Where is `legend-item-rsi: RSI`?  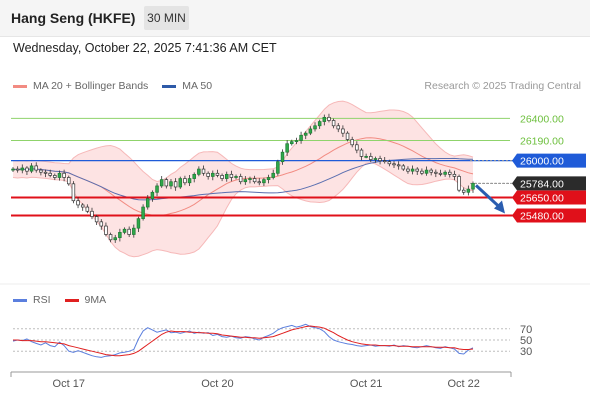
legend-item-rsi: RSI is located at coordinates (32, 300).